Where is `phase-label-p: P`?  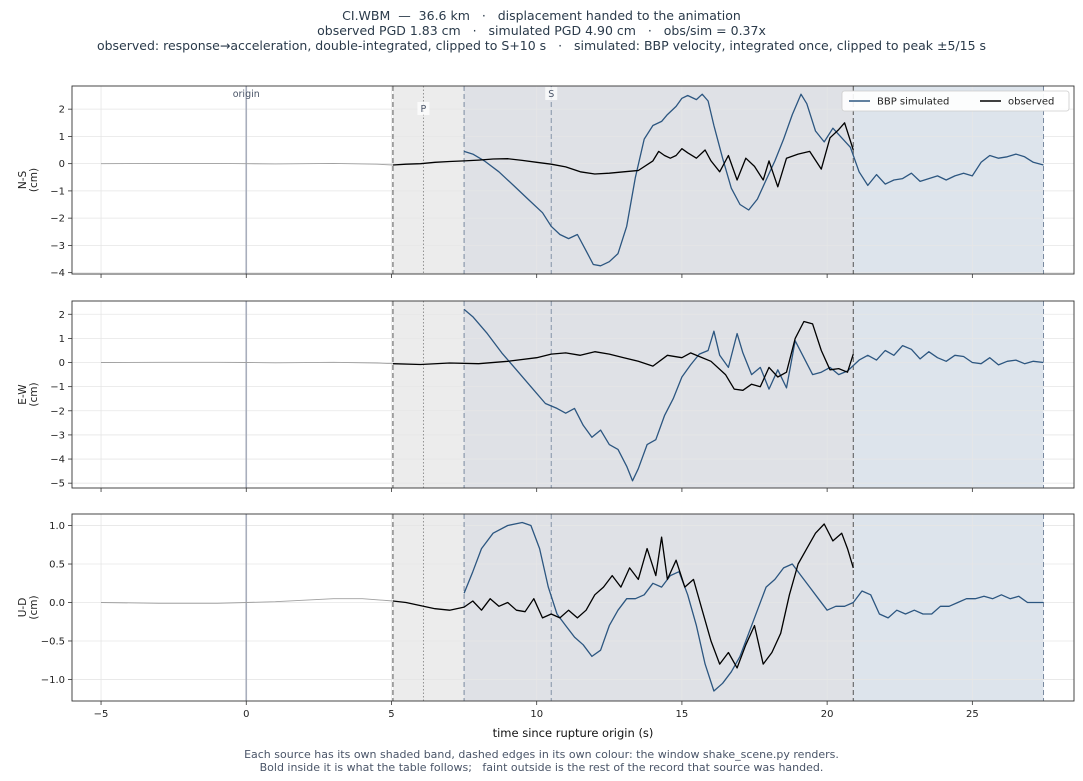
phase-label-p: P is located at coordinates (424, 109).